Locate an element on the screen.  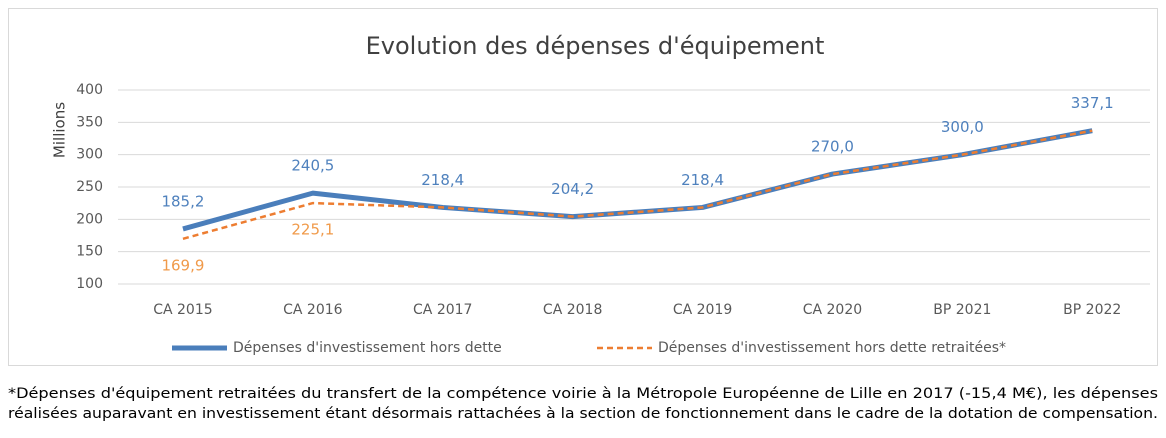
y-tick-label: 250 is located at coordinates (89, 187).